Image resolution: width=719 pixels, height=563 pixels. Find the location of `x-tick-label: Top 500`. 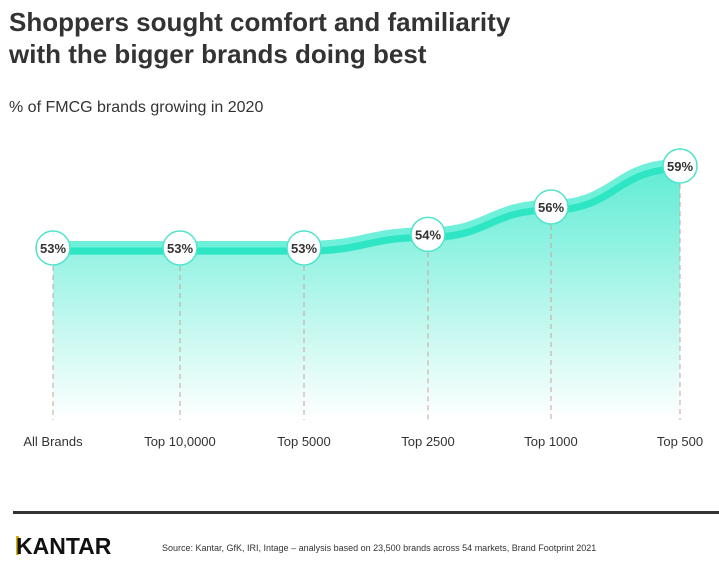

x-tick-label: Top 500 is located at coordinates (680, 441).